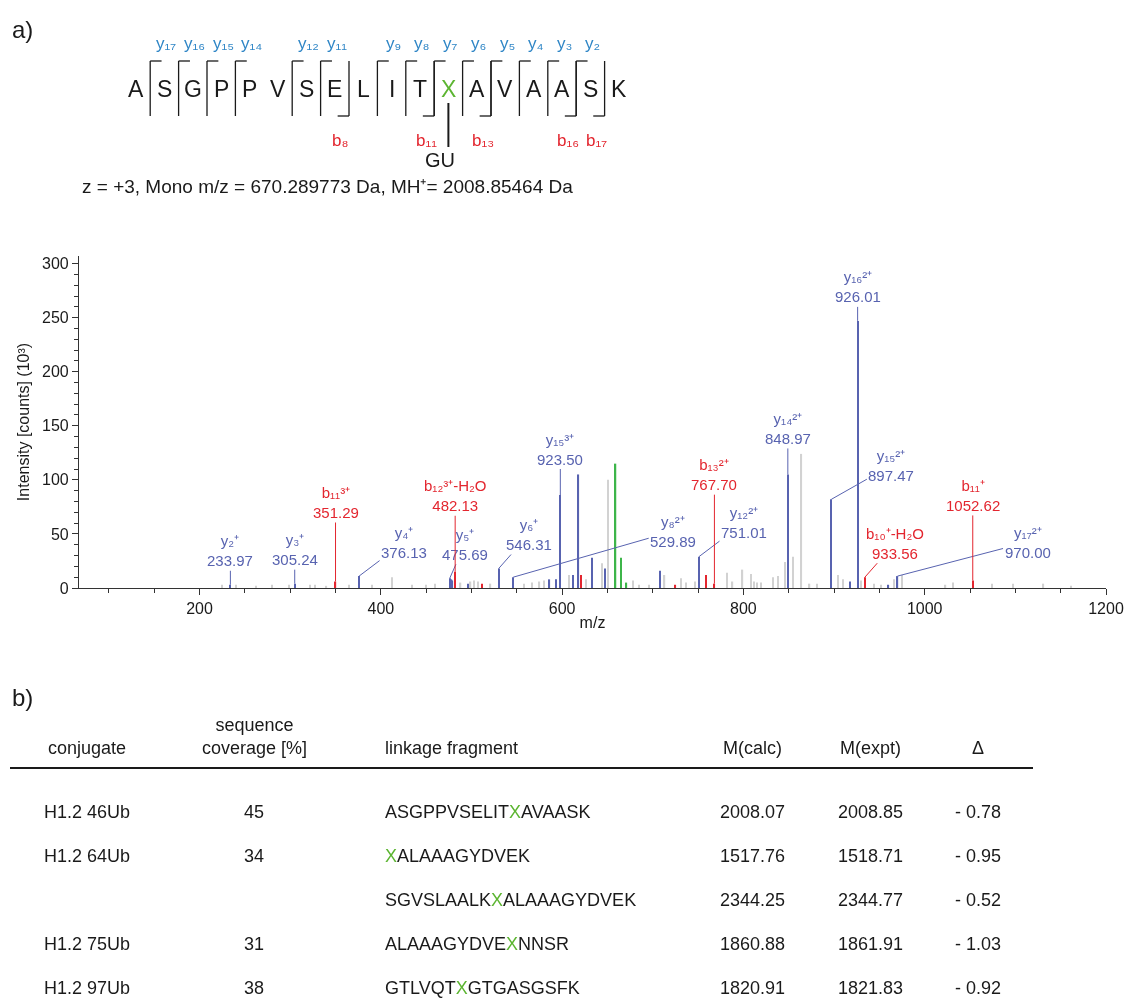 Image resolution: width=1129 pixels, height=1001 pixels. I want to click on y-axis-title: Intensity [counts] (10³), so click(23, 422).